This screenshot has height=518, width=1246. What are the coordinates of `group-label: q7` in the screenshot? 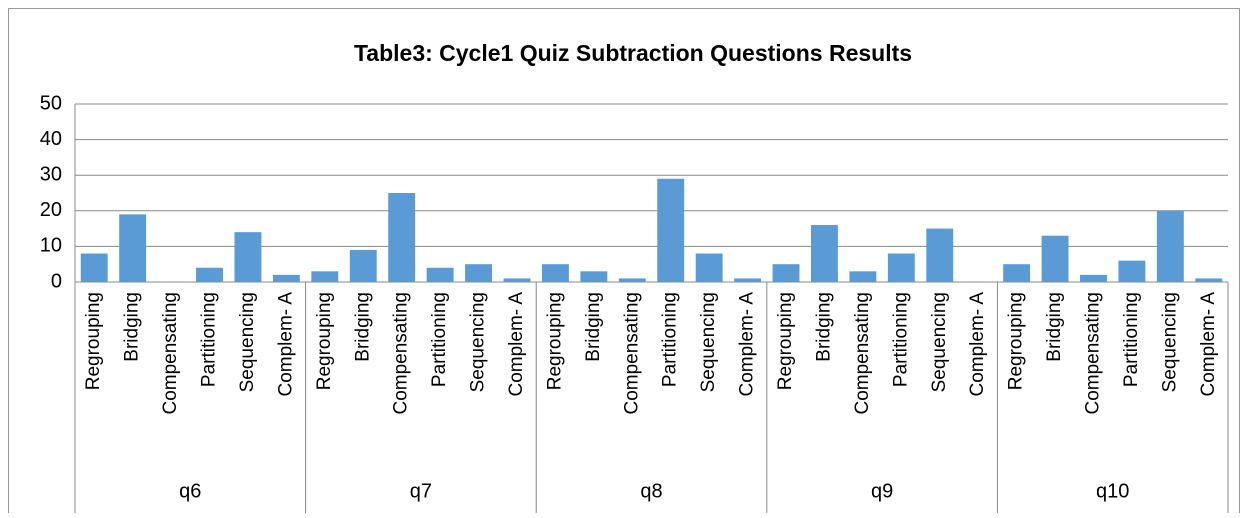 It's located at (421, 491).